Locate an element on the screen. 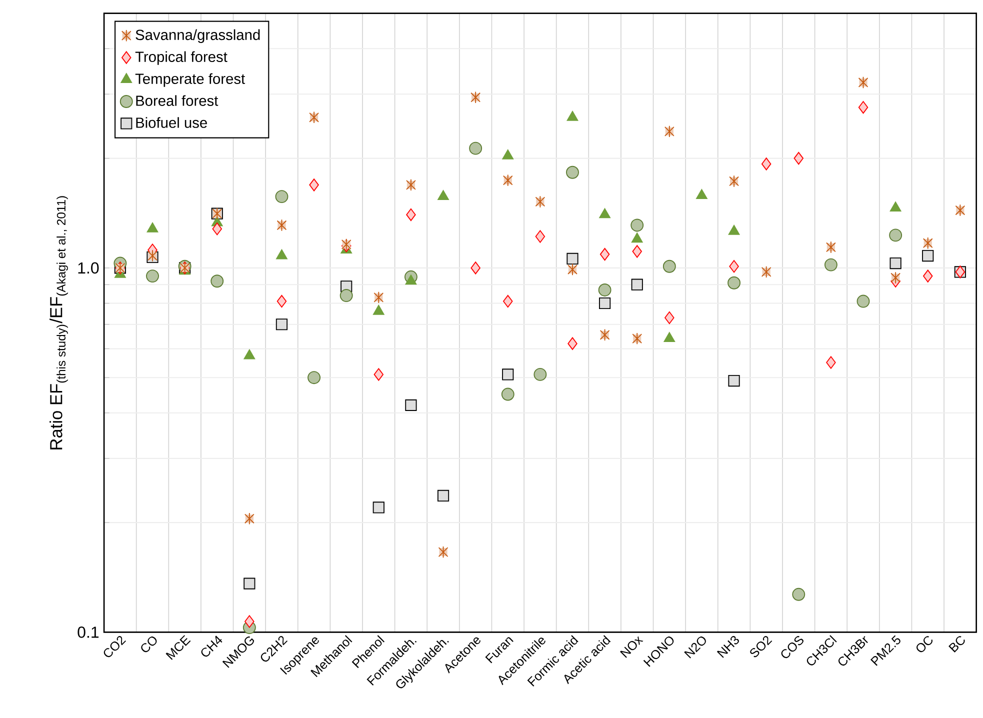 This screenshot has width=983, height=718. x-tick-label: NOx is located at coordinates (632, 647).